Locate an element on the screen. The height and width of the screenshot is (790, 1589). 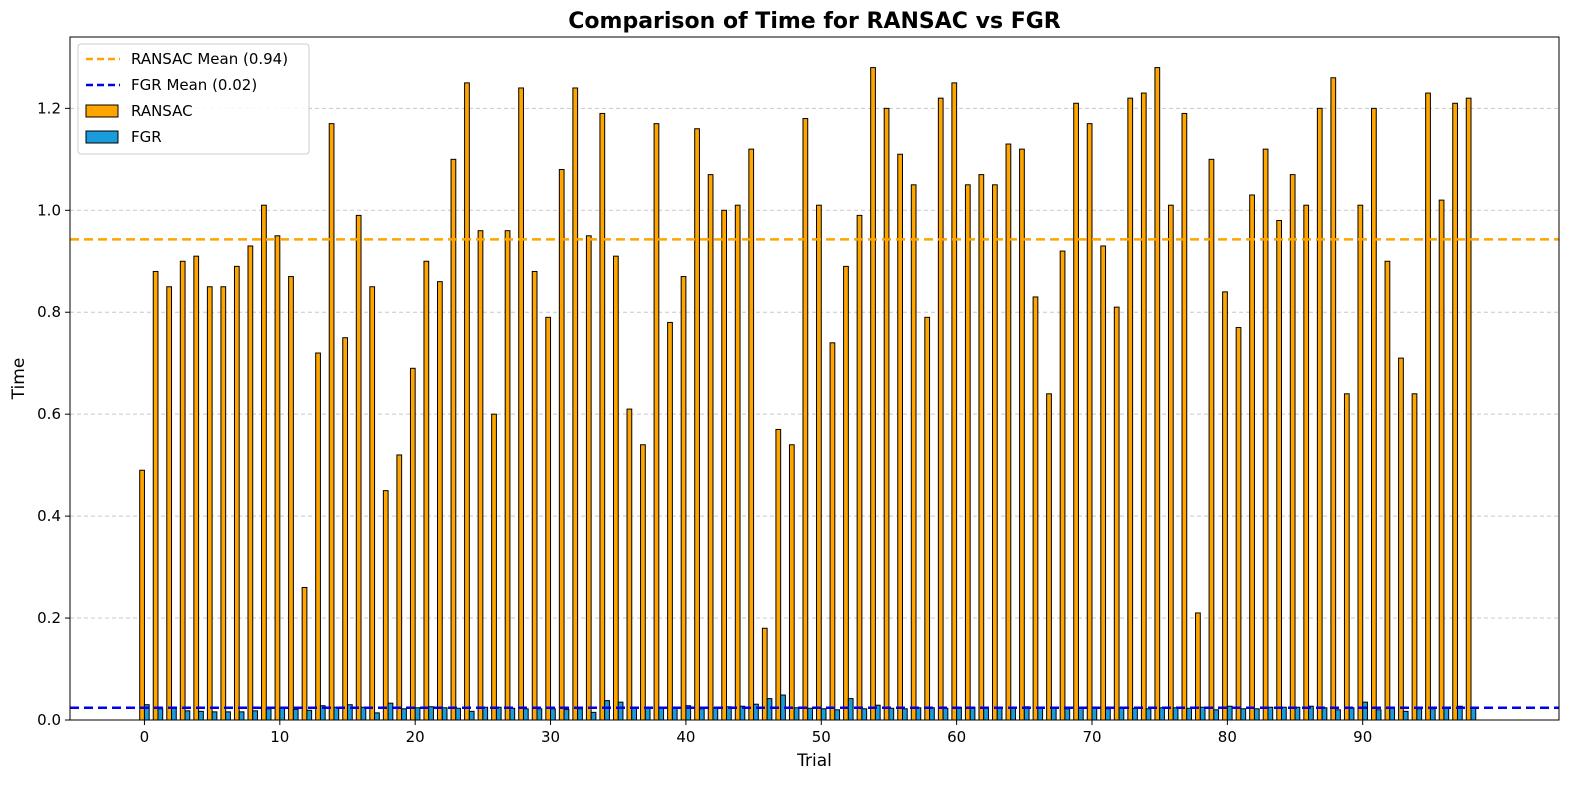
legend-box is located at coordinates (193, 99).